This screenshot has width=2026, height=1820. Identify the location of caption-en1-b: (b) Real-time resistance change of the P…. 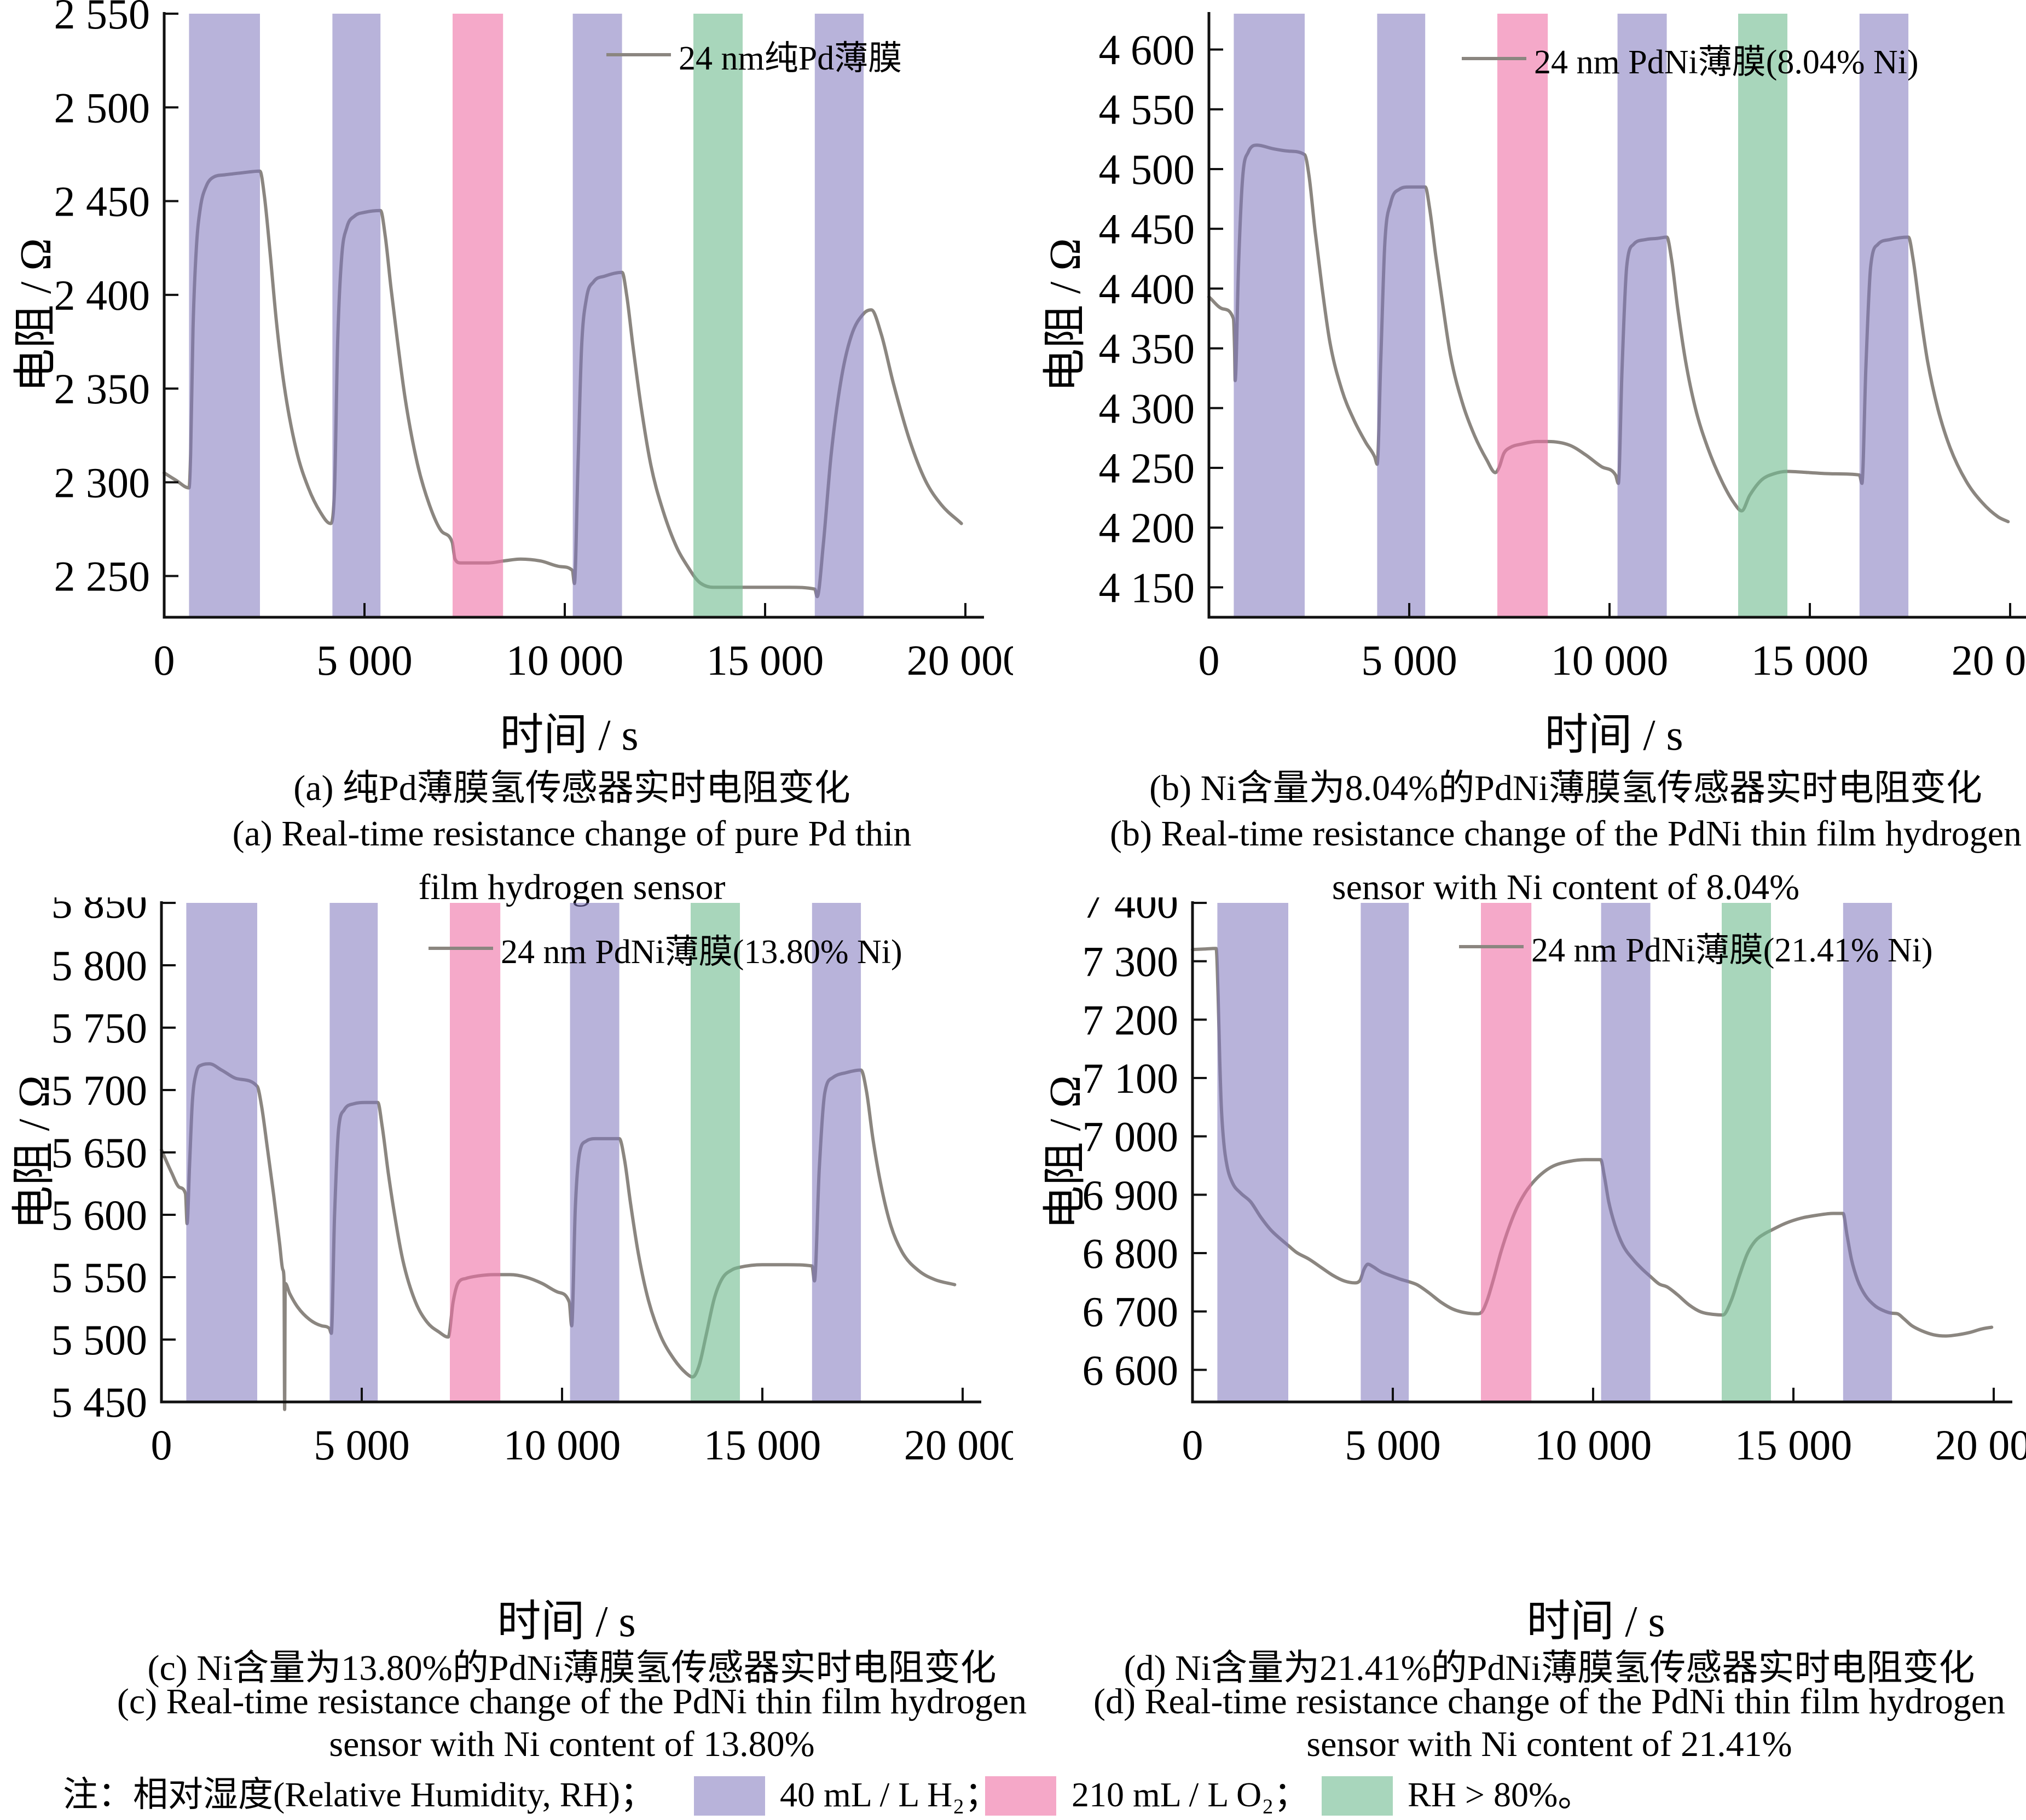
(1565, 834).